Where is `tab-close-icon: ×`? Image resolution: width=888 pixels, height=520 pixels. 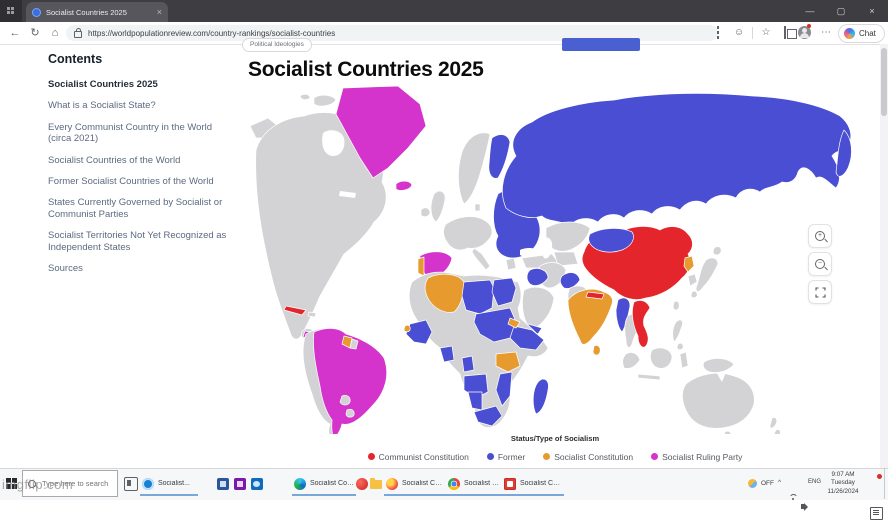 tab-close-icon: × is located at coordinates (159, 11).